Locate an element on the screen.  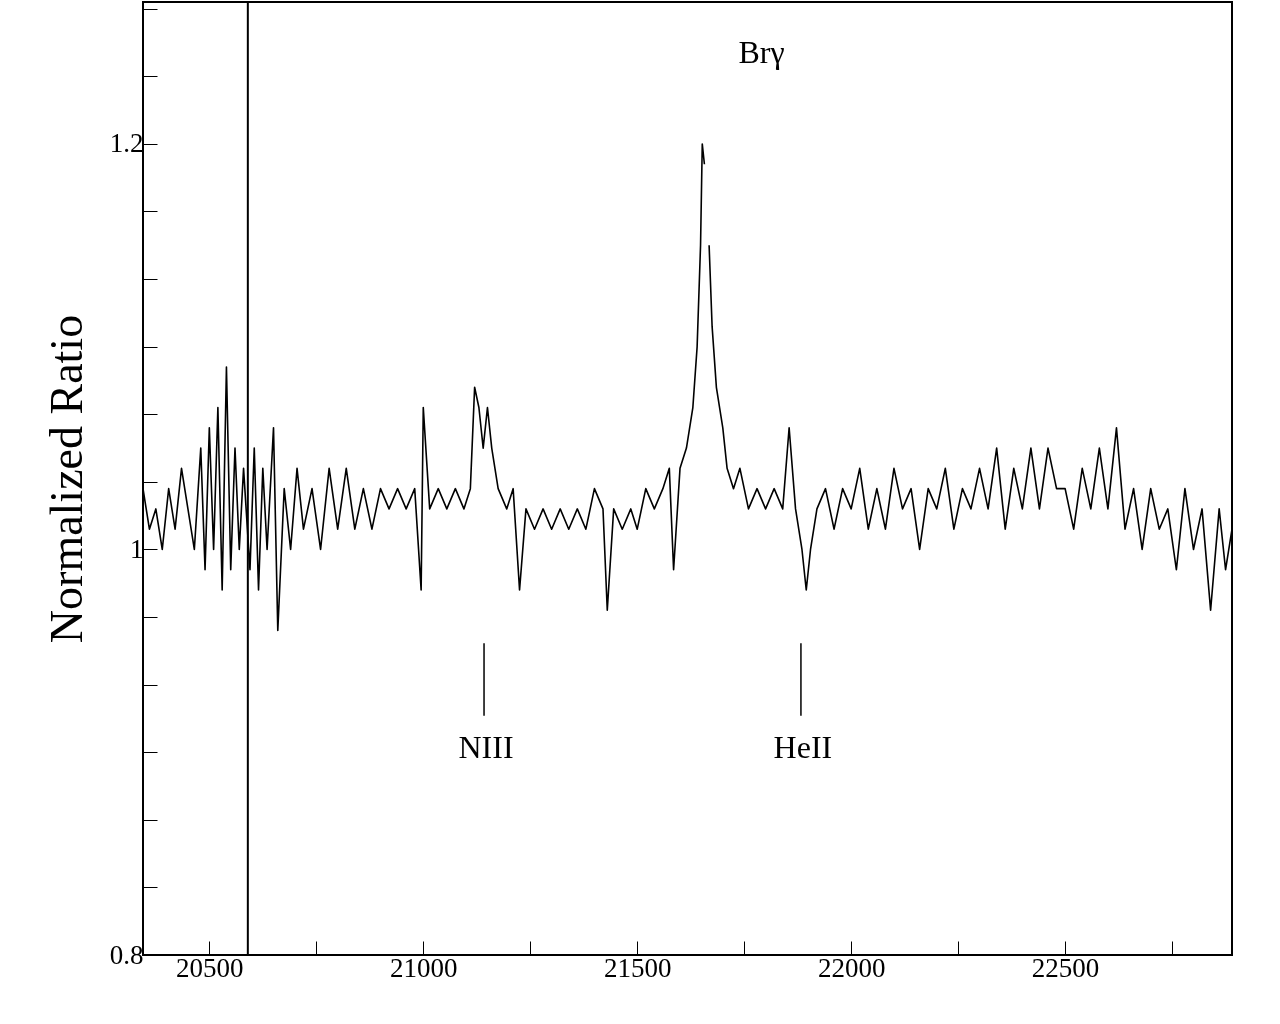
x-tick-label: 20500 is located at coordinates (210, 967).